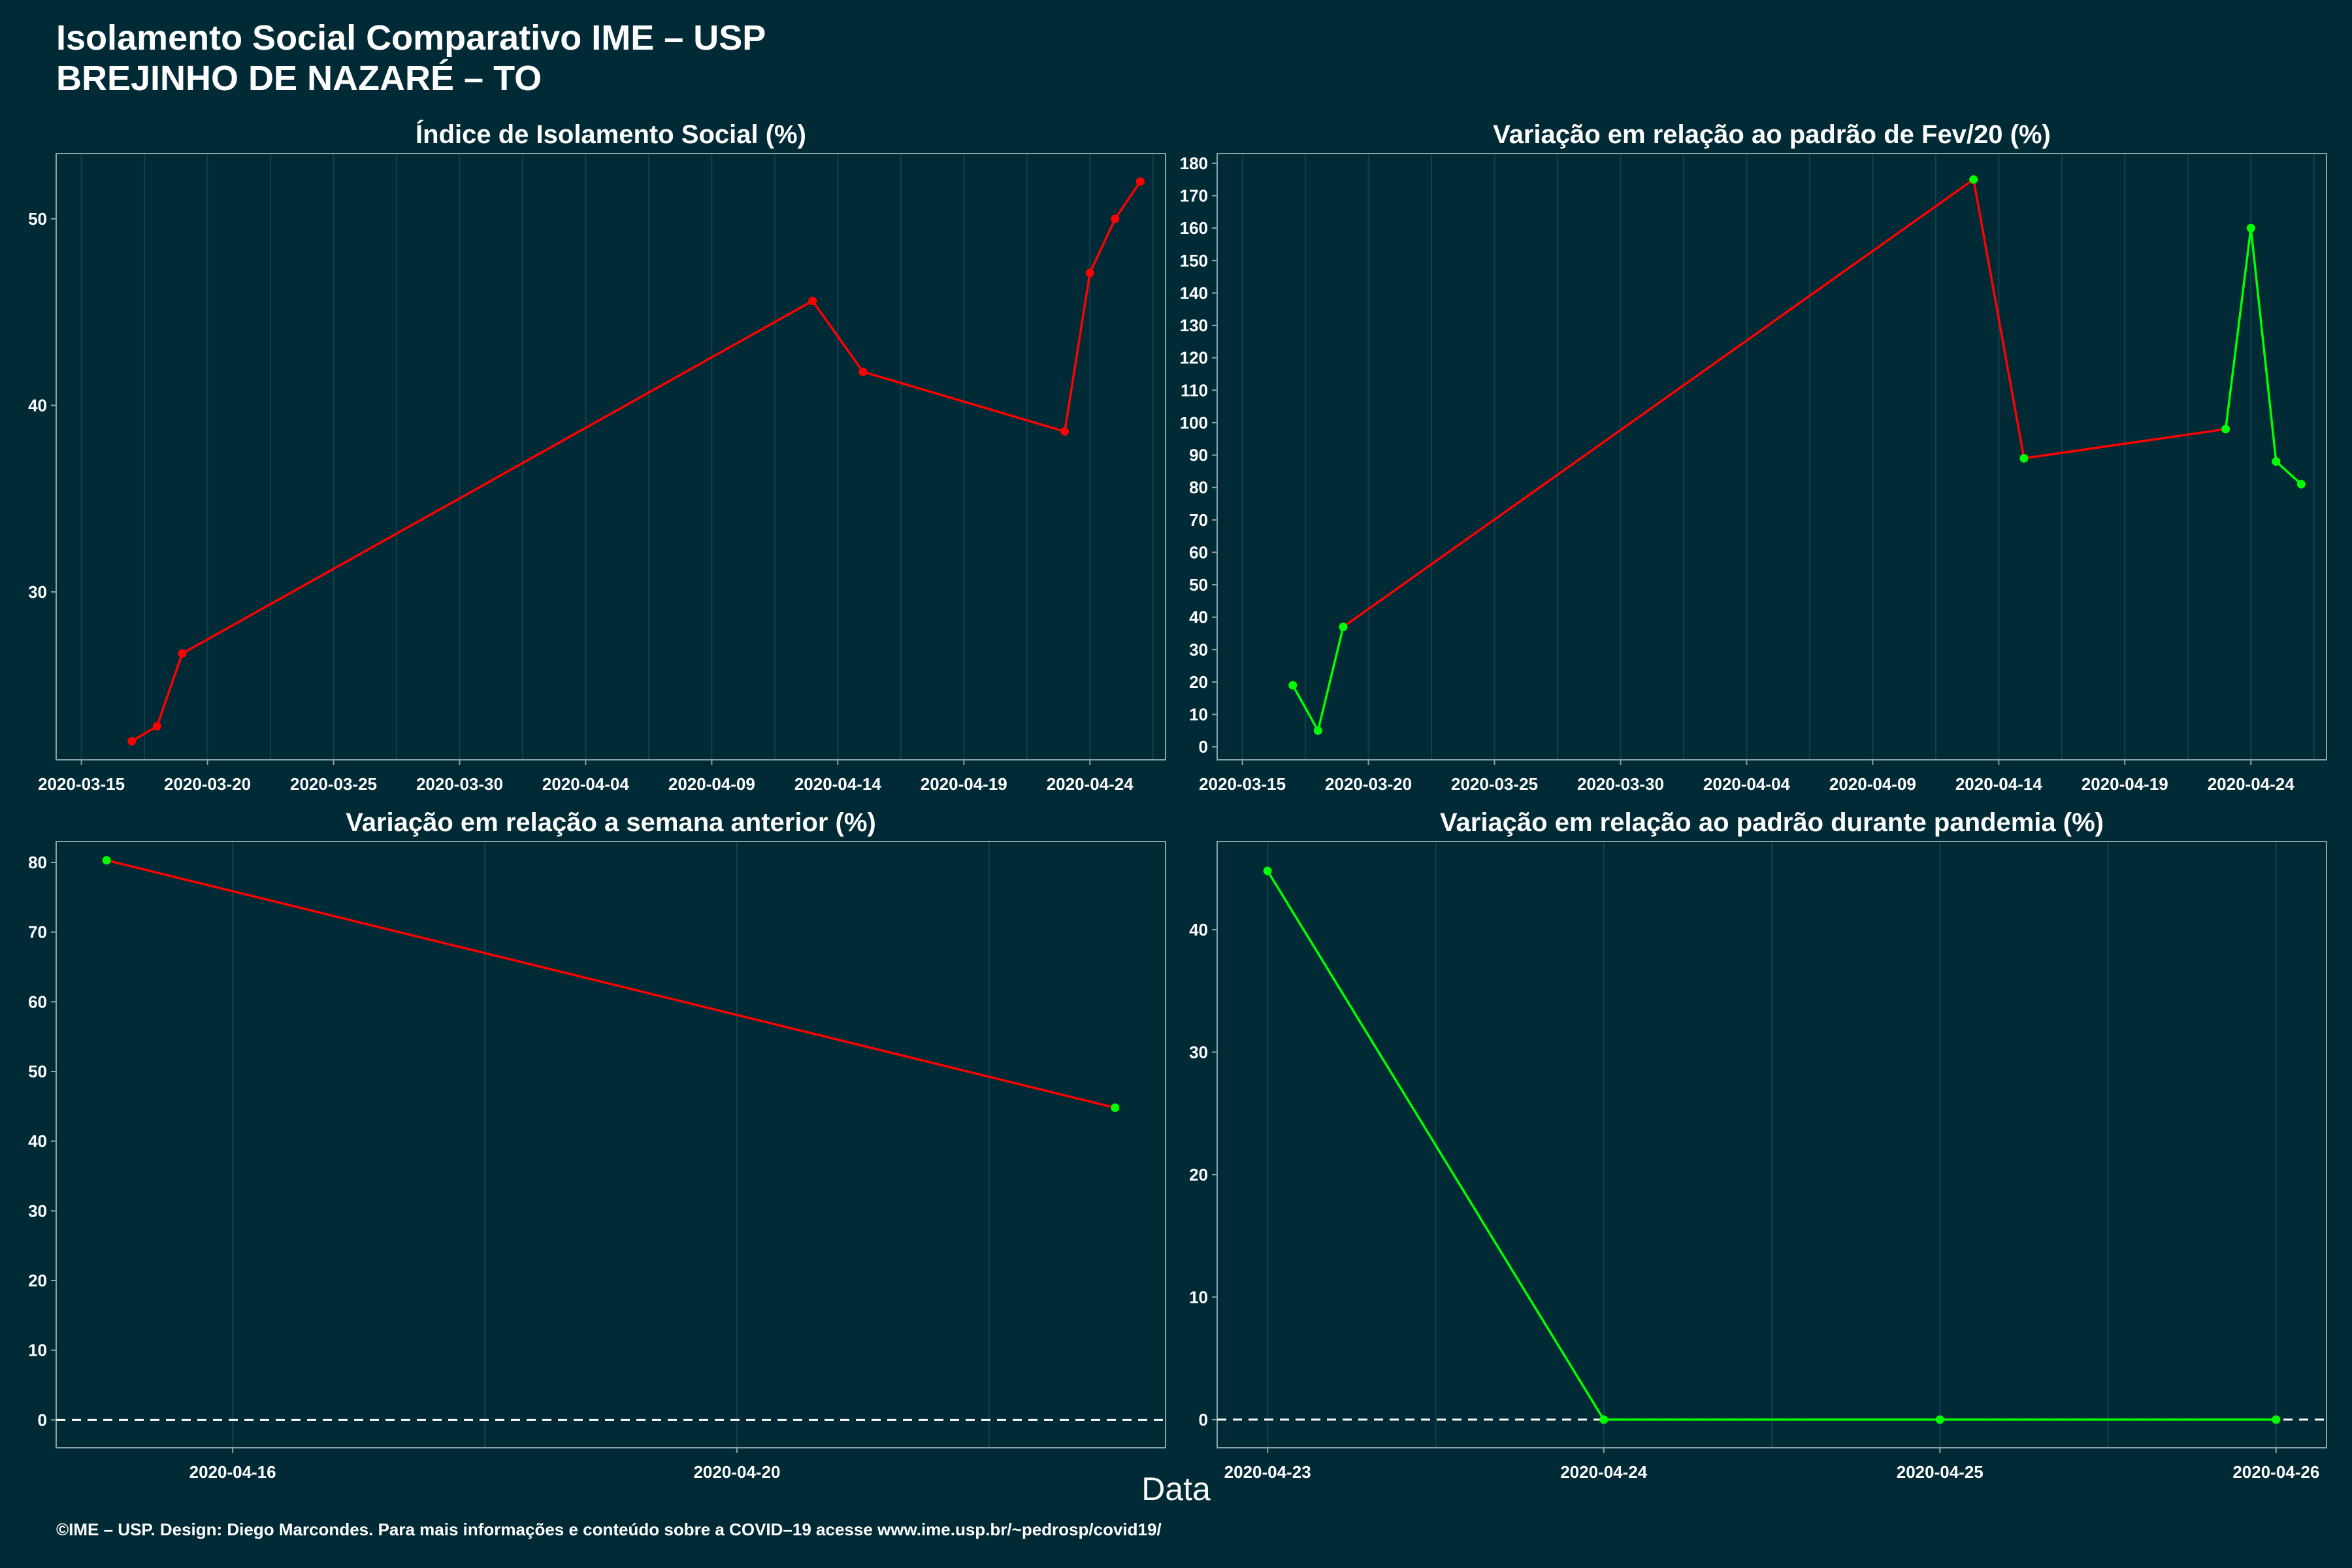 The height and width of the screenshot is (1568, 2352). Describe the element at coordinates (411, 37) in the screenshot. I see `page-title: Isolamento Social Comparativo IME – USP` at that location.